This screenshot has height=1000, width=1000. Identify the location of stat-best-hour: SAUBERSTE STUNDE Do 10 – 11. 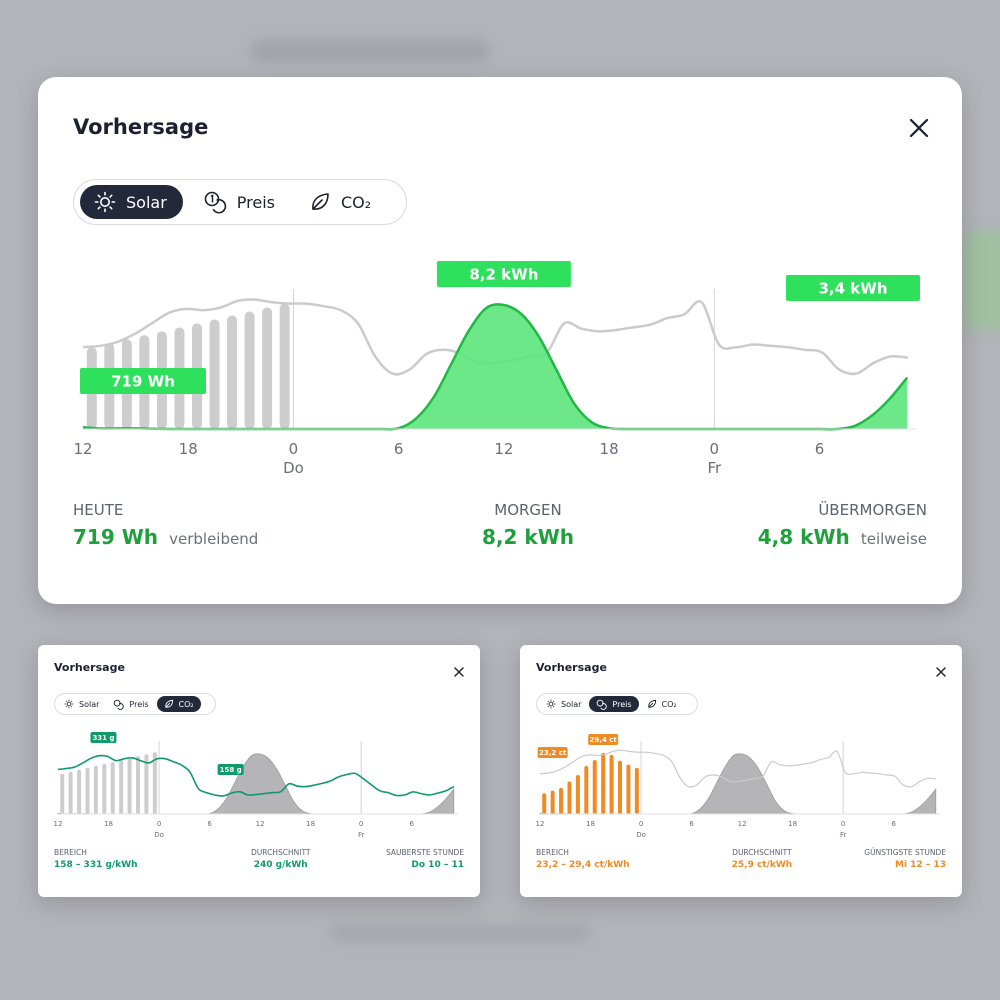
(425, 859).